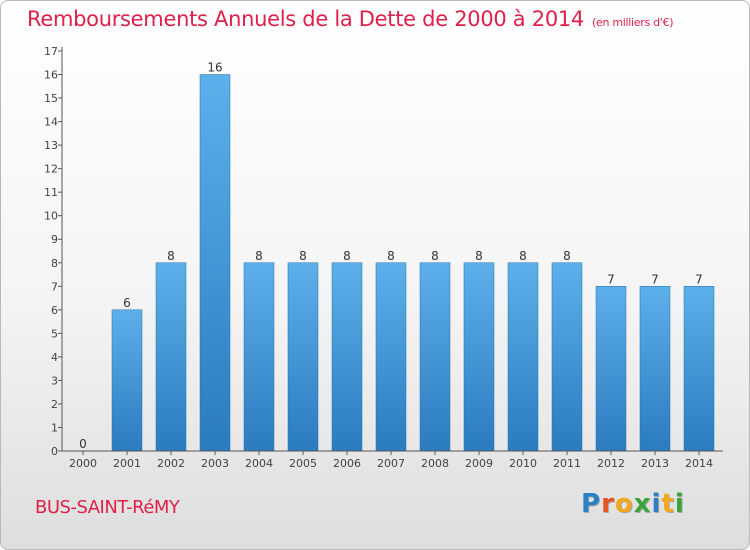 The width and height of the screenshot is (750, 550). What do you see at coordinates (655, 463) in the screenshot?
I see `x-tick-label: 2013` at bounding box center [655, 463].